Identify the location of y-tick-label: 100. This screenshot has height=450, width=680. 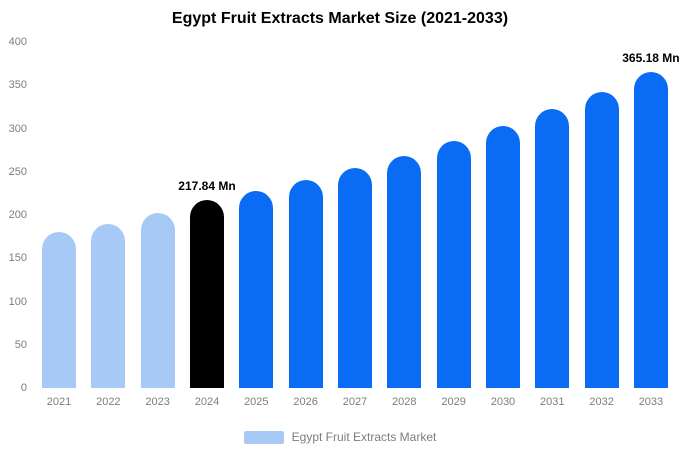
(17, 301).